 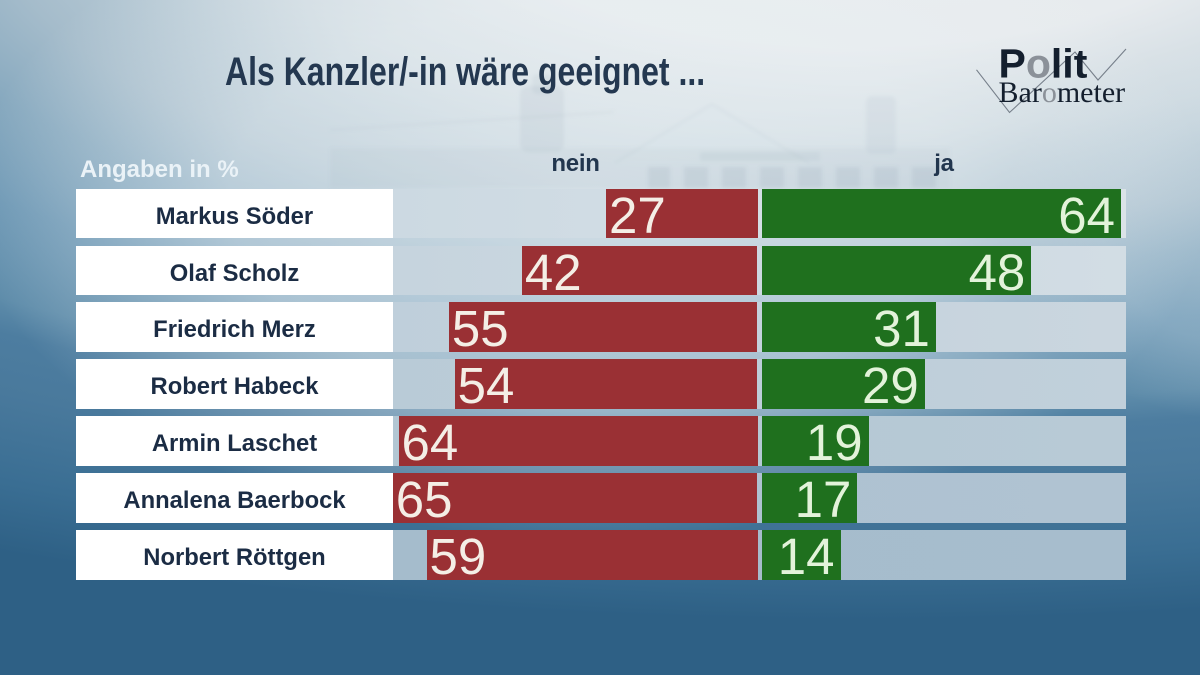 I want to click on svg-text: Polit, so click(x=1043, y=64).